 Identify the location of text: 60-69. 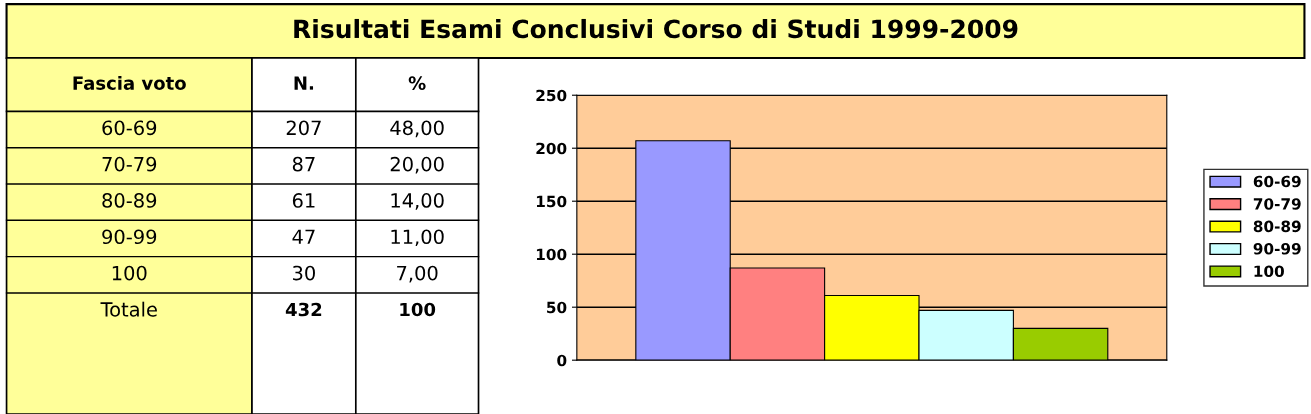
(129, 128).